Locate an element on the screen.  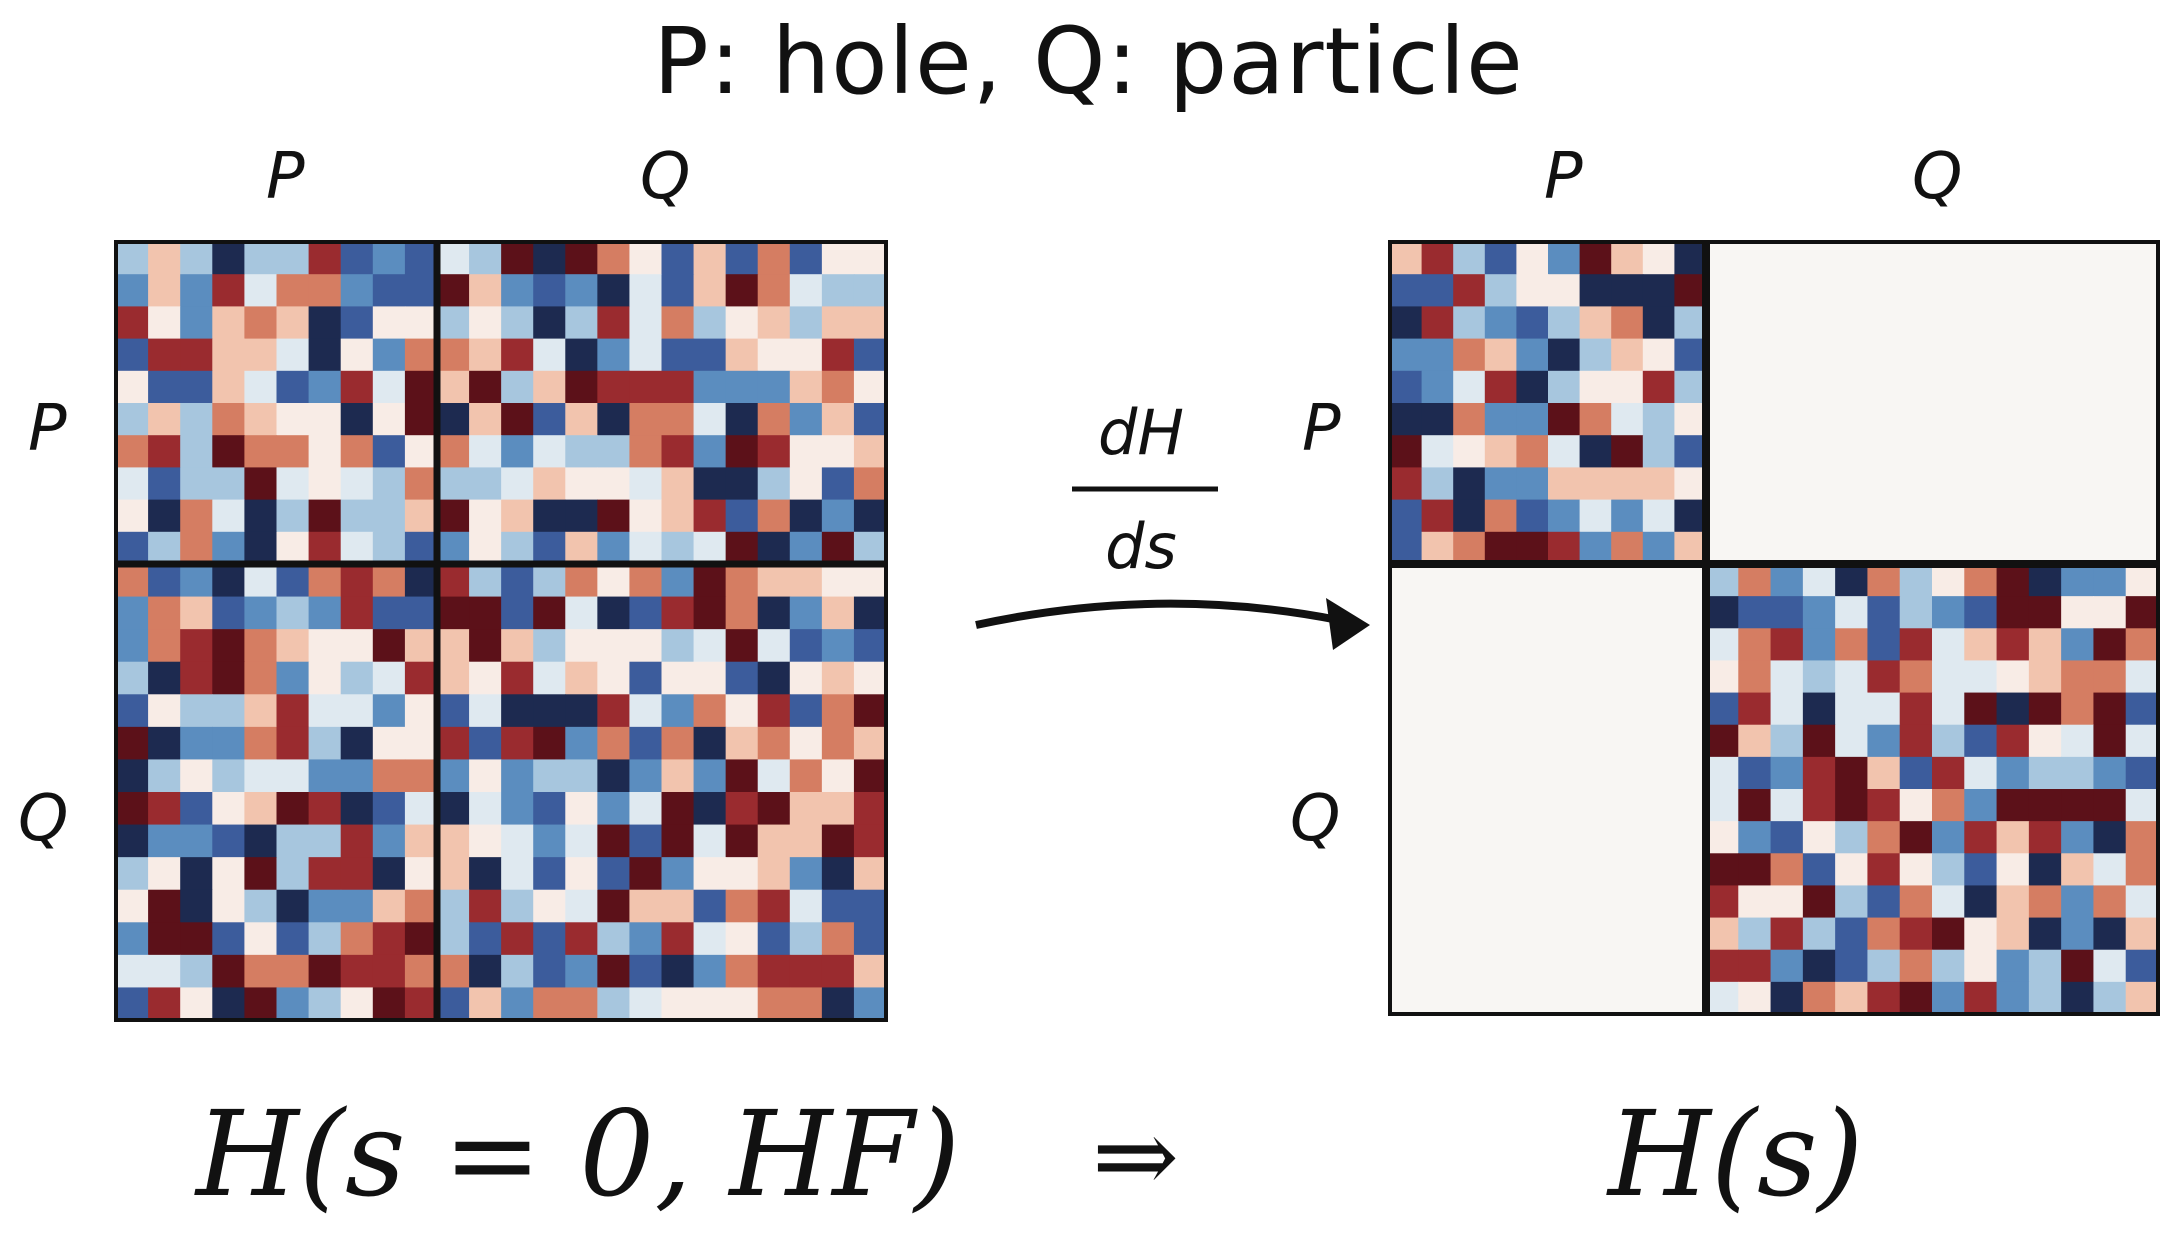
right-caption: H(s) is located at coordinates (1736, 1154).